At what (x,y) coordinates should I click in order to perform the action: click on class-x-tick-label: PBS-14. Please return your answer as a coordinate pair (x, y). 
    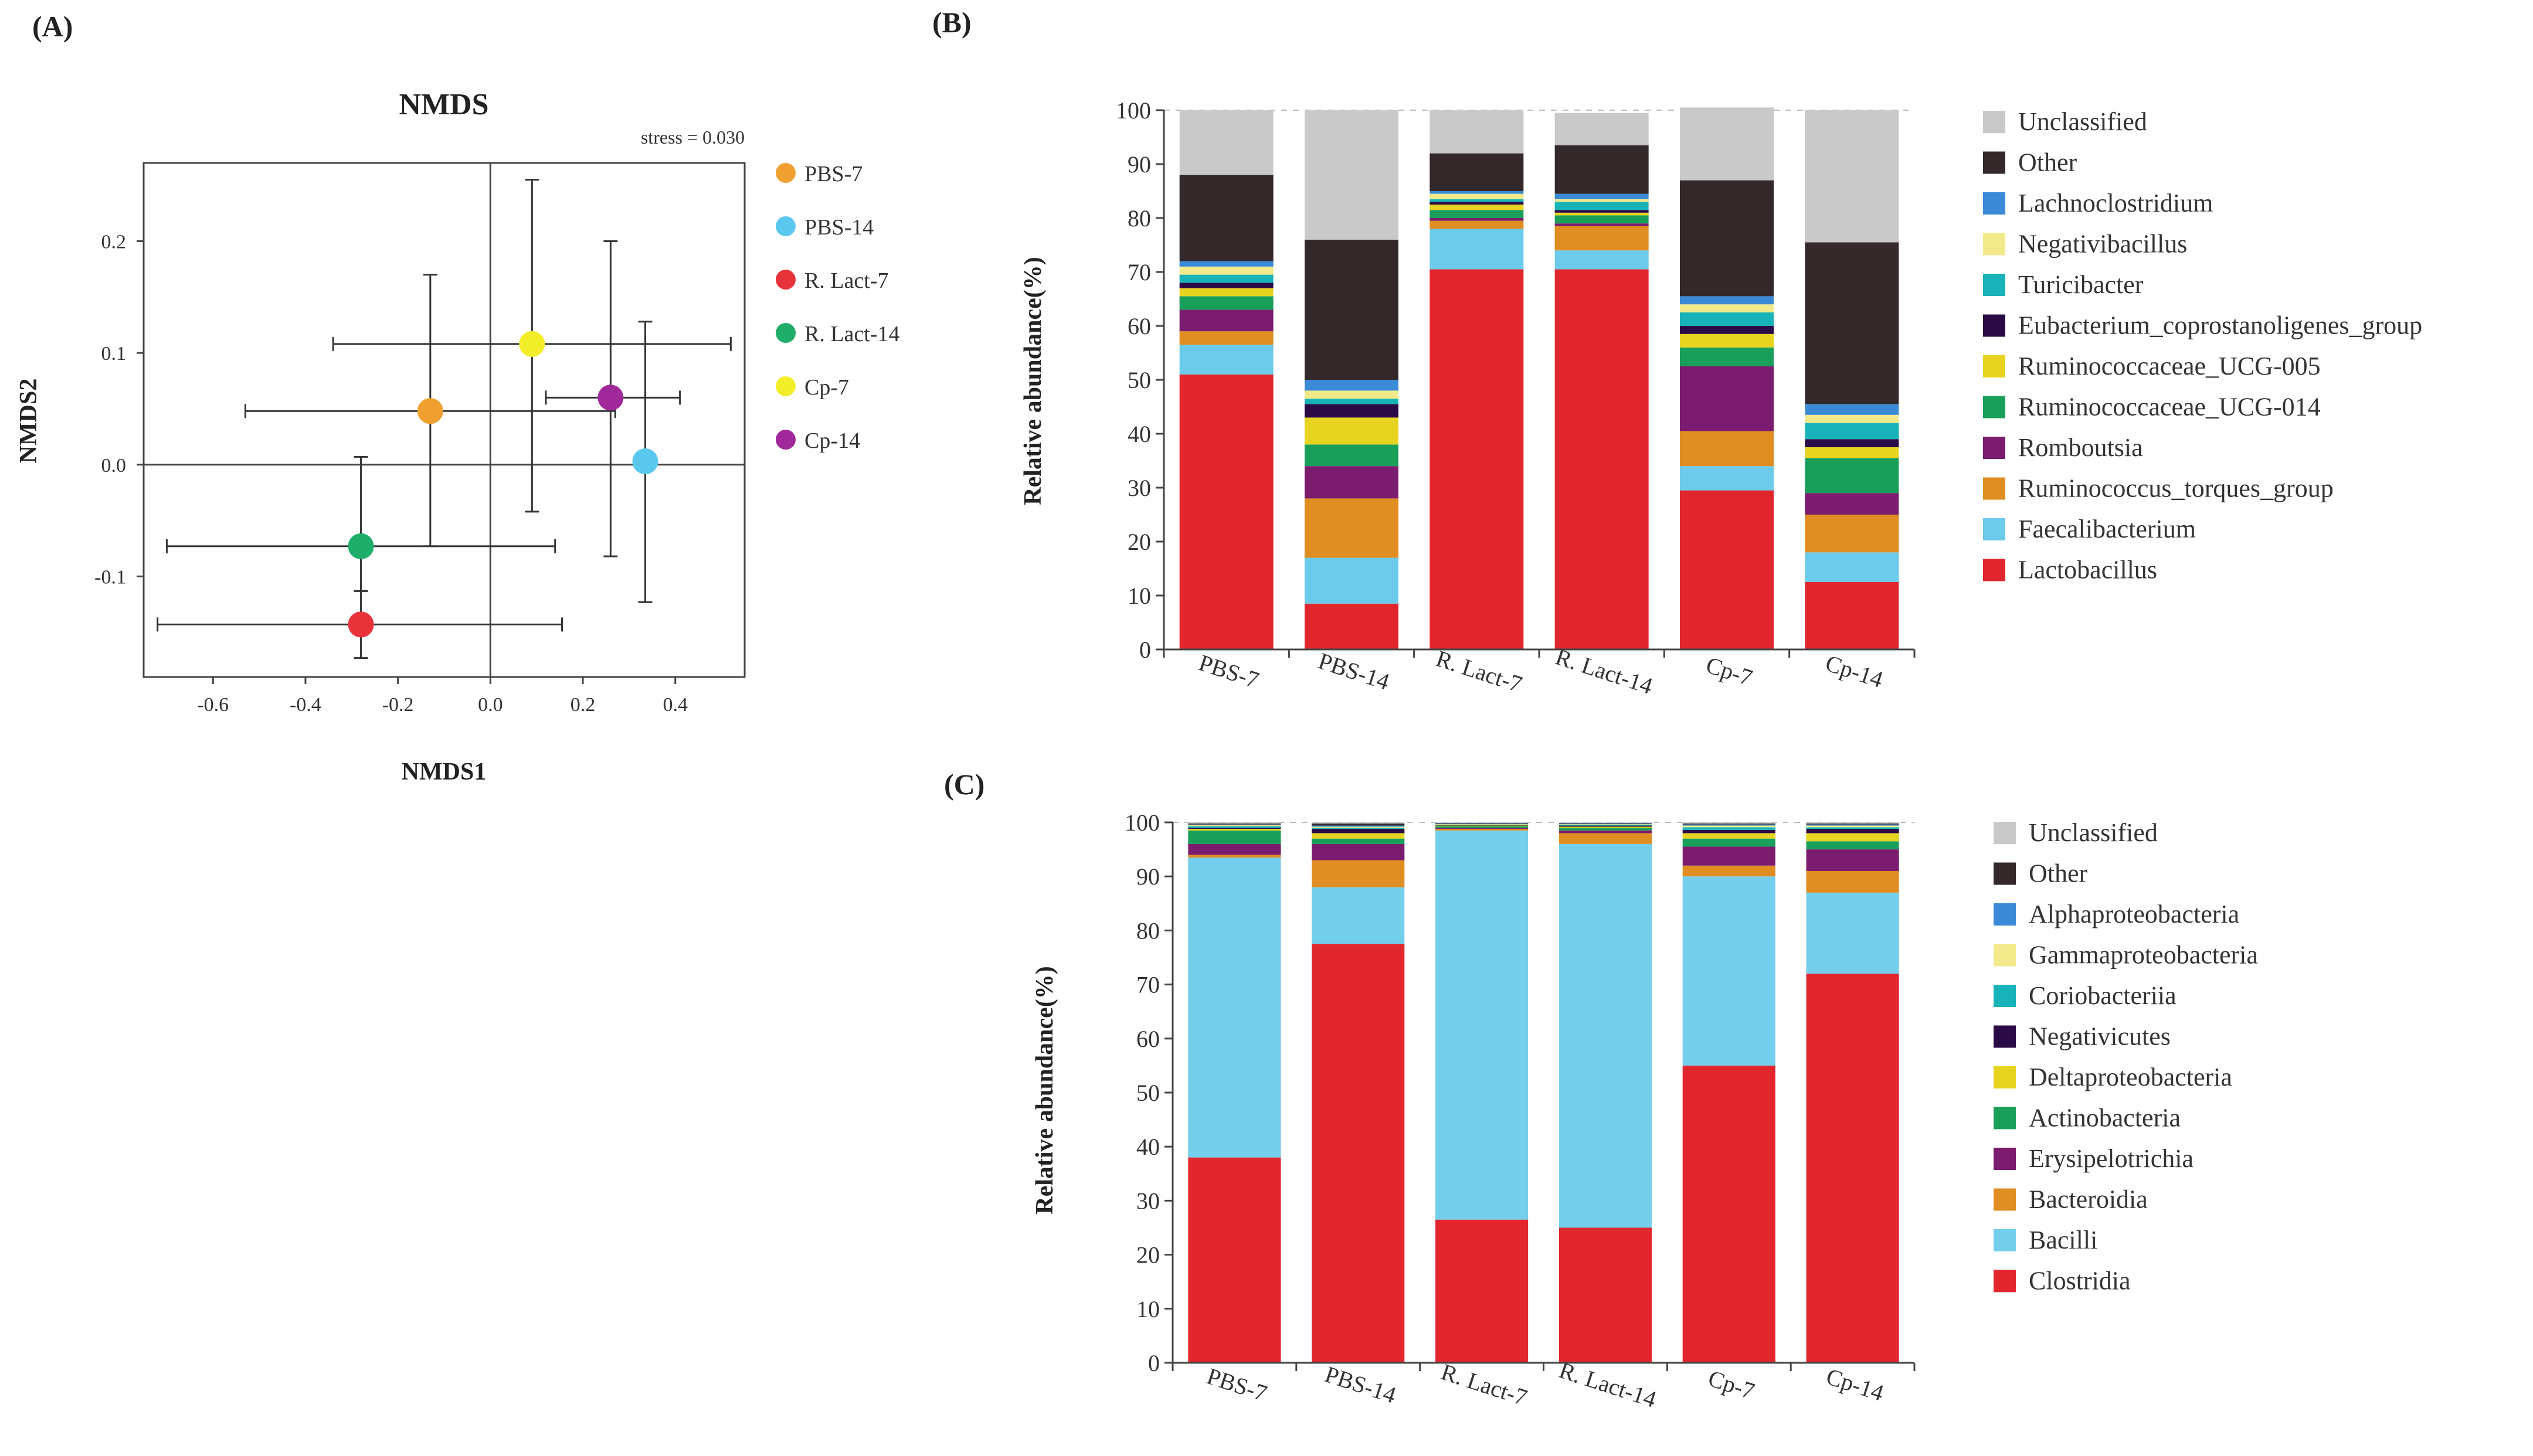
    Looking at the image, I should click on (1360, 1385).